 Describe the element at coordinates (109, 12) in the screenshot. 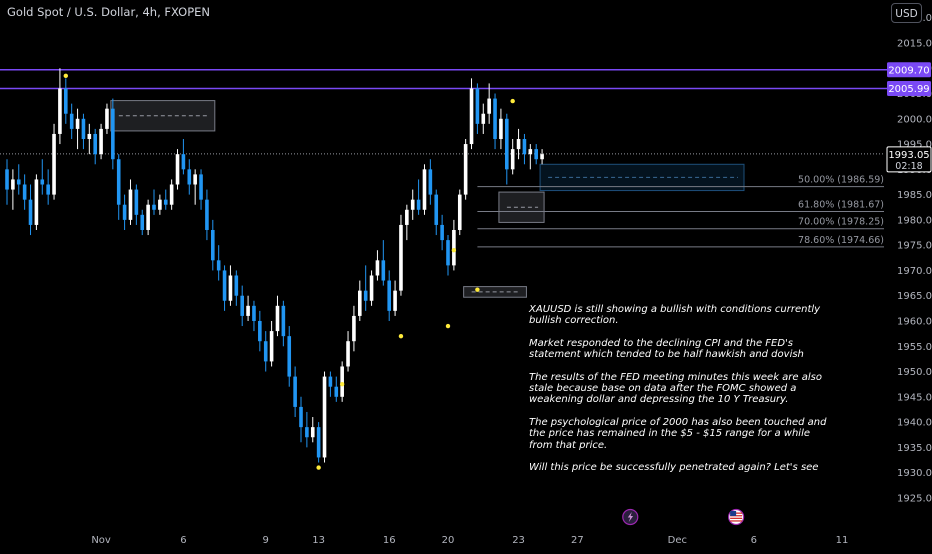

I see `chart-title: Gold Spot / U.S. Dollar, 4h, FXOPEN` at that location.